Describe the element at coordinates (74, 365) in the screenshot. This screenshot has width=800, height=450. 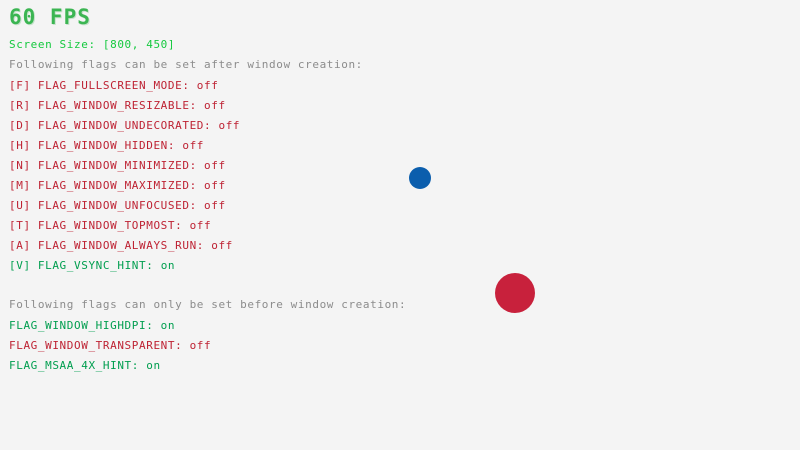
I see `flag-name: FLAG_MSAA_4X_HINT:` at that location.